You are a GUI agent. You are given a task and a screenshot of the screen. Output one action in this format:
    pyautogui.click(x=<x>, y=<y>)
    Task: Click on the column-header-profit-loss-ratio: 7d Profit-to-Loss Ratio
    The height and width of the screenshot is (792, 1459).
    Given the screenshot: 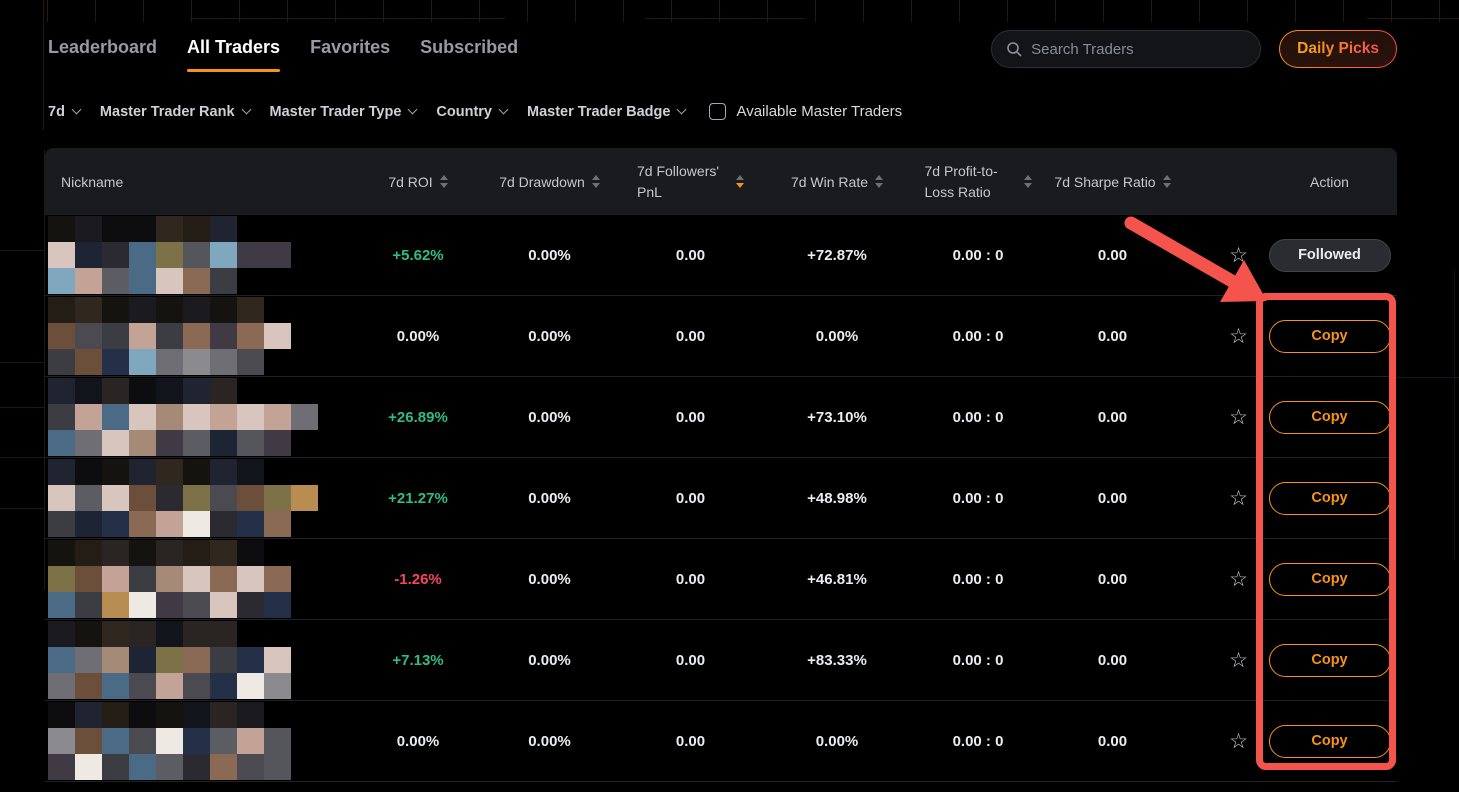 What is the action you would take?
    pyautogui.click(x=978, y=181)
    